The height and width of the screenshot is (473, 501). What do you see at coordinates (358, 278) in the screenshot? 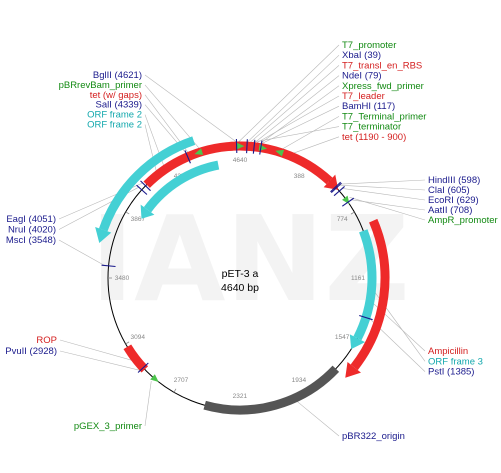
I see `tick-label: 1161` at bounding box center [358, 278].